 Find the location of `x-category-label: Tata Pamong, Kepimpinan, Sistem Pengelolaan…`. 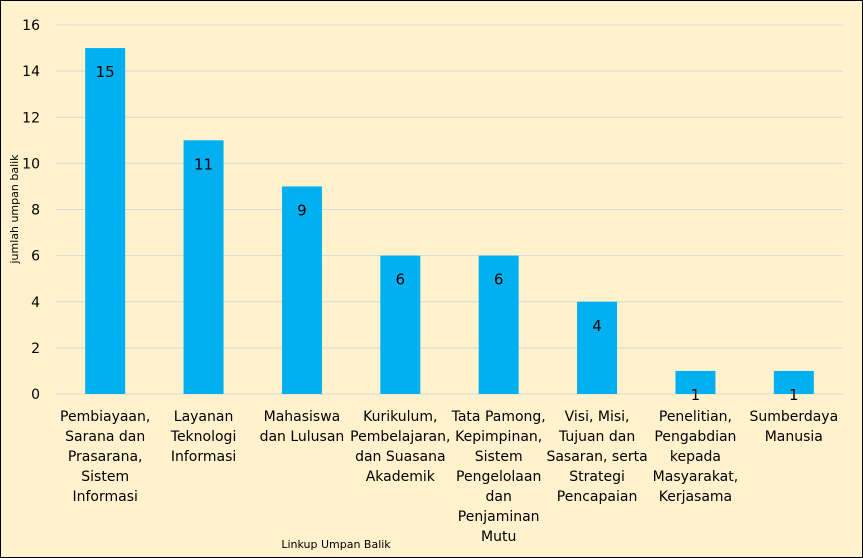

x-category-label: Tata Pamong, Kepimpinan, Sistem Pengelolaan… is located at coordinates (498, 477).